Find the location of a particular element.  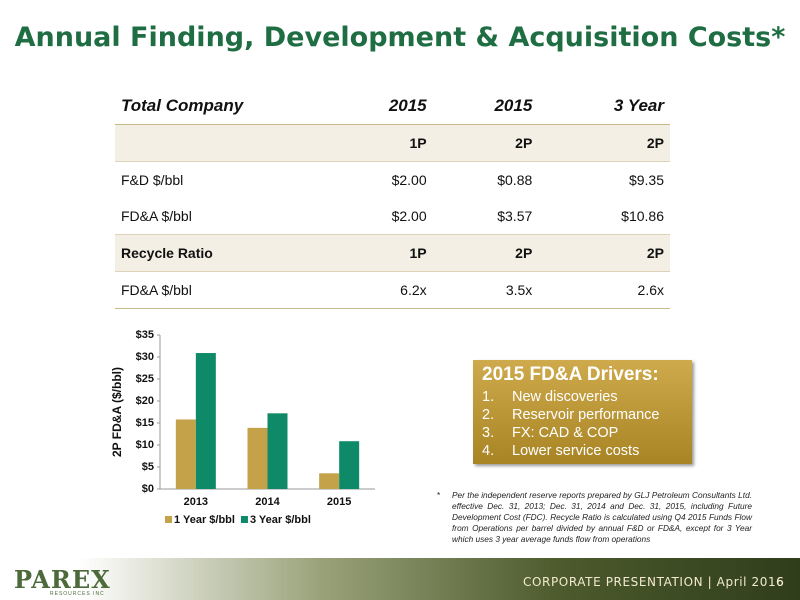

driver-number: 1. is located at coordinates (488, 397).